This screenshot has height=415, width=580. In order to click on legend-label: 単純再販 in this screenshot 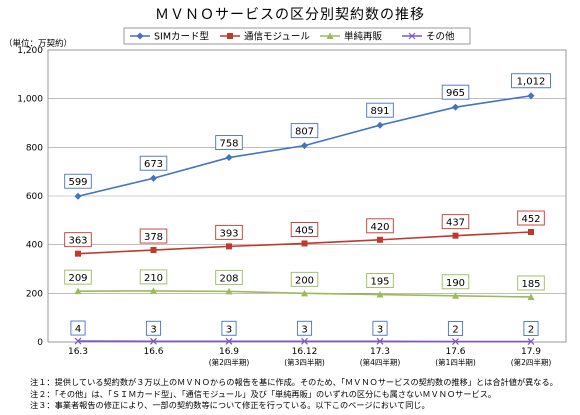, I will do `click(363, 37)`.